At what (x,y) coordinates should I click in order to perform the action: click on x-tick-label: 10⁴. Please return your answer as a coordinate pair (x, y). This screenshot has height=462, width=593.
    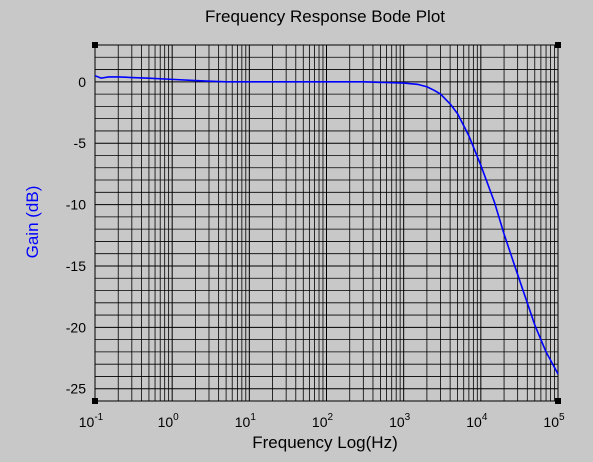
    Looking at the image, I should click on (477, 421).